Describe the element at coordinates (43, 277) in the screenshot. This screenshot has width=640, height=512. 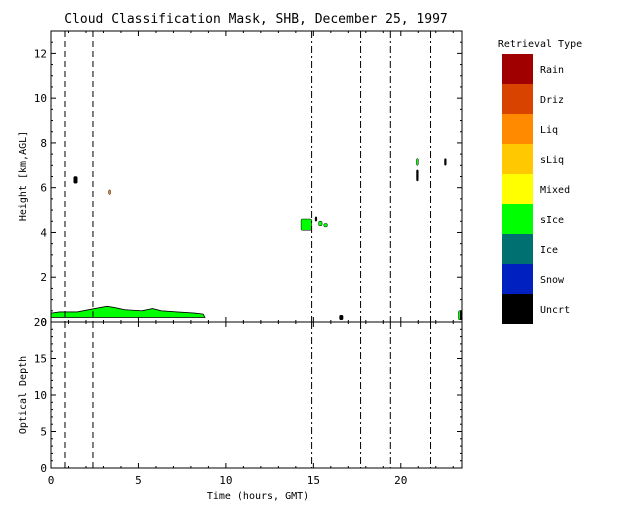
I see `height-tick-label-2: 2` at that location.